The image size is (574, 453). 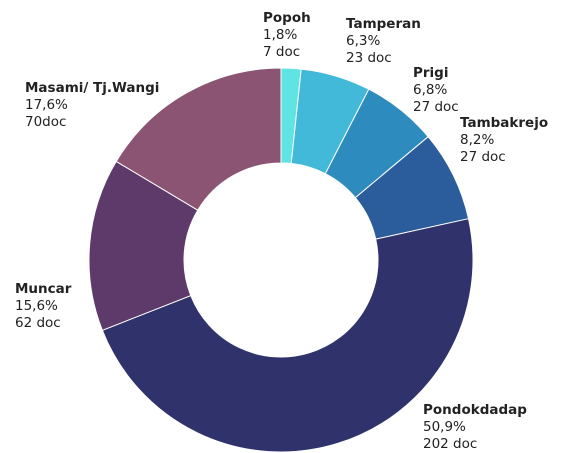 I want to click on slice-percent: 50,9%, so click(x=444, y=427).